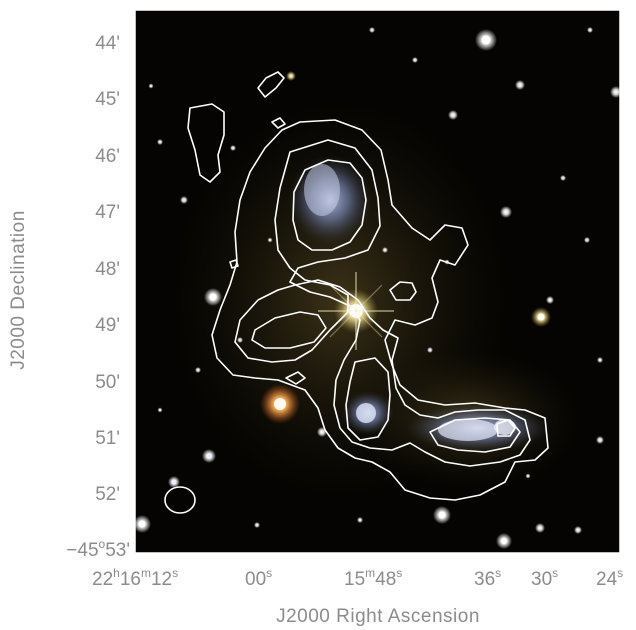  I want to click on y-tick-label: 48', so click(107, 269).